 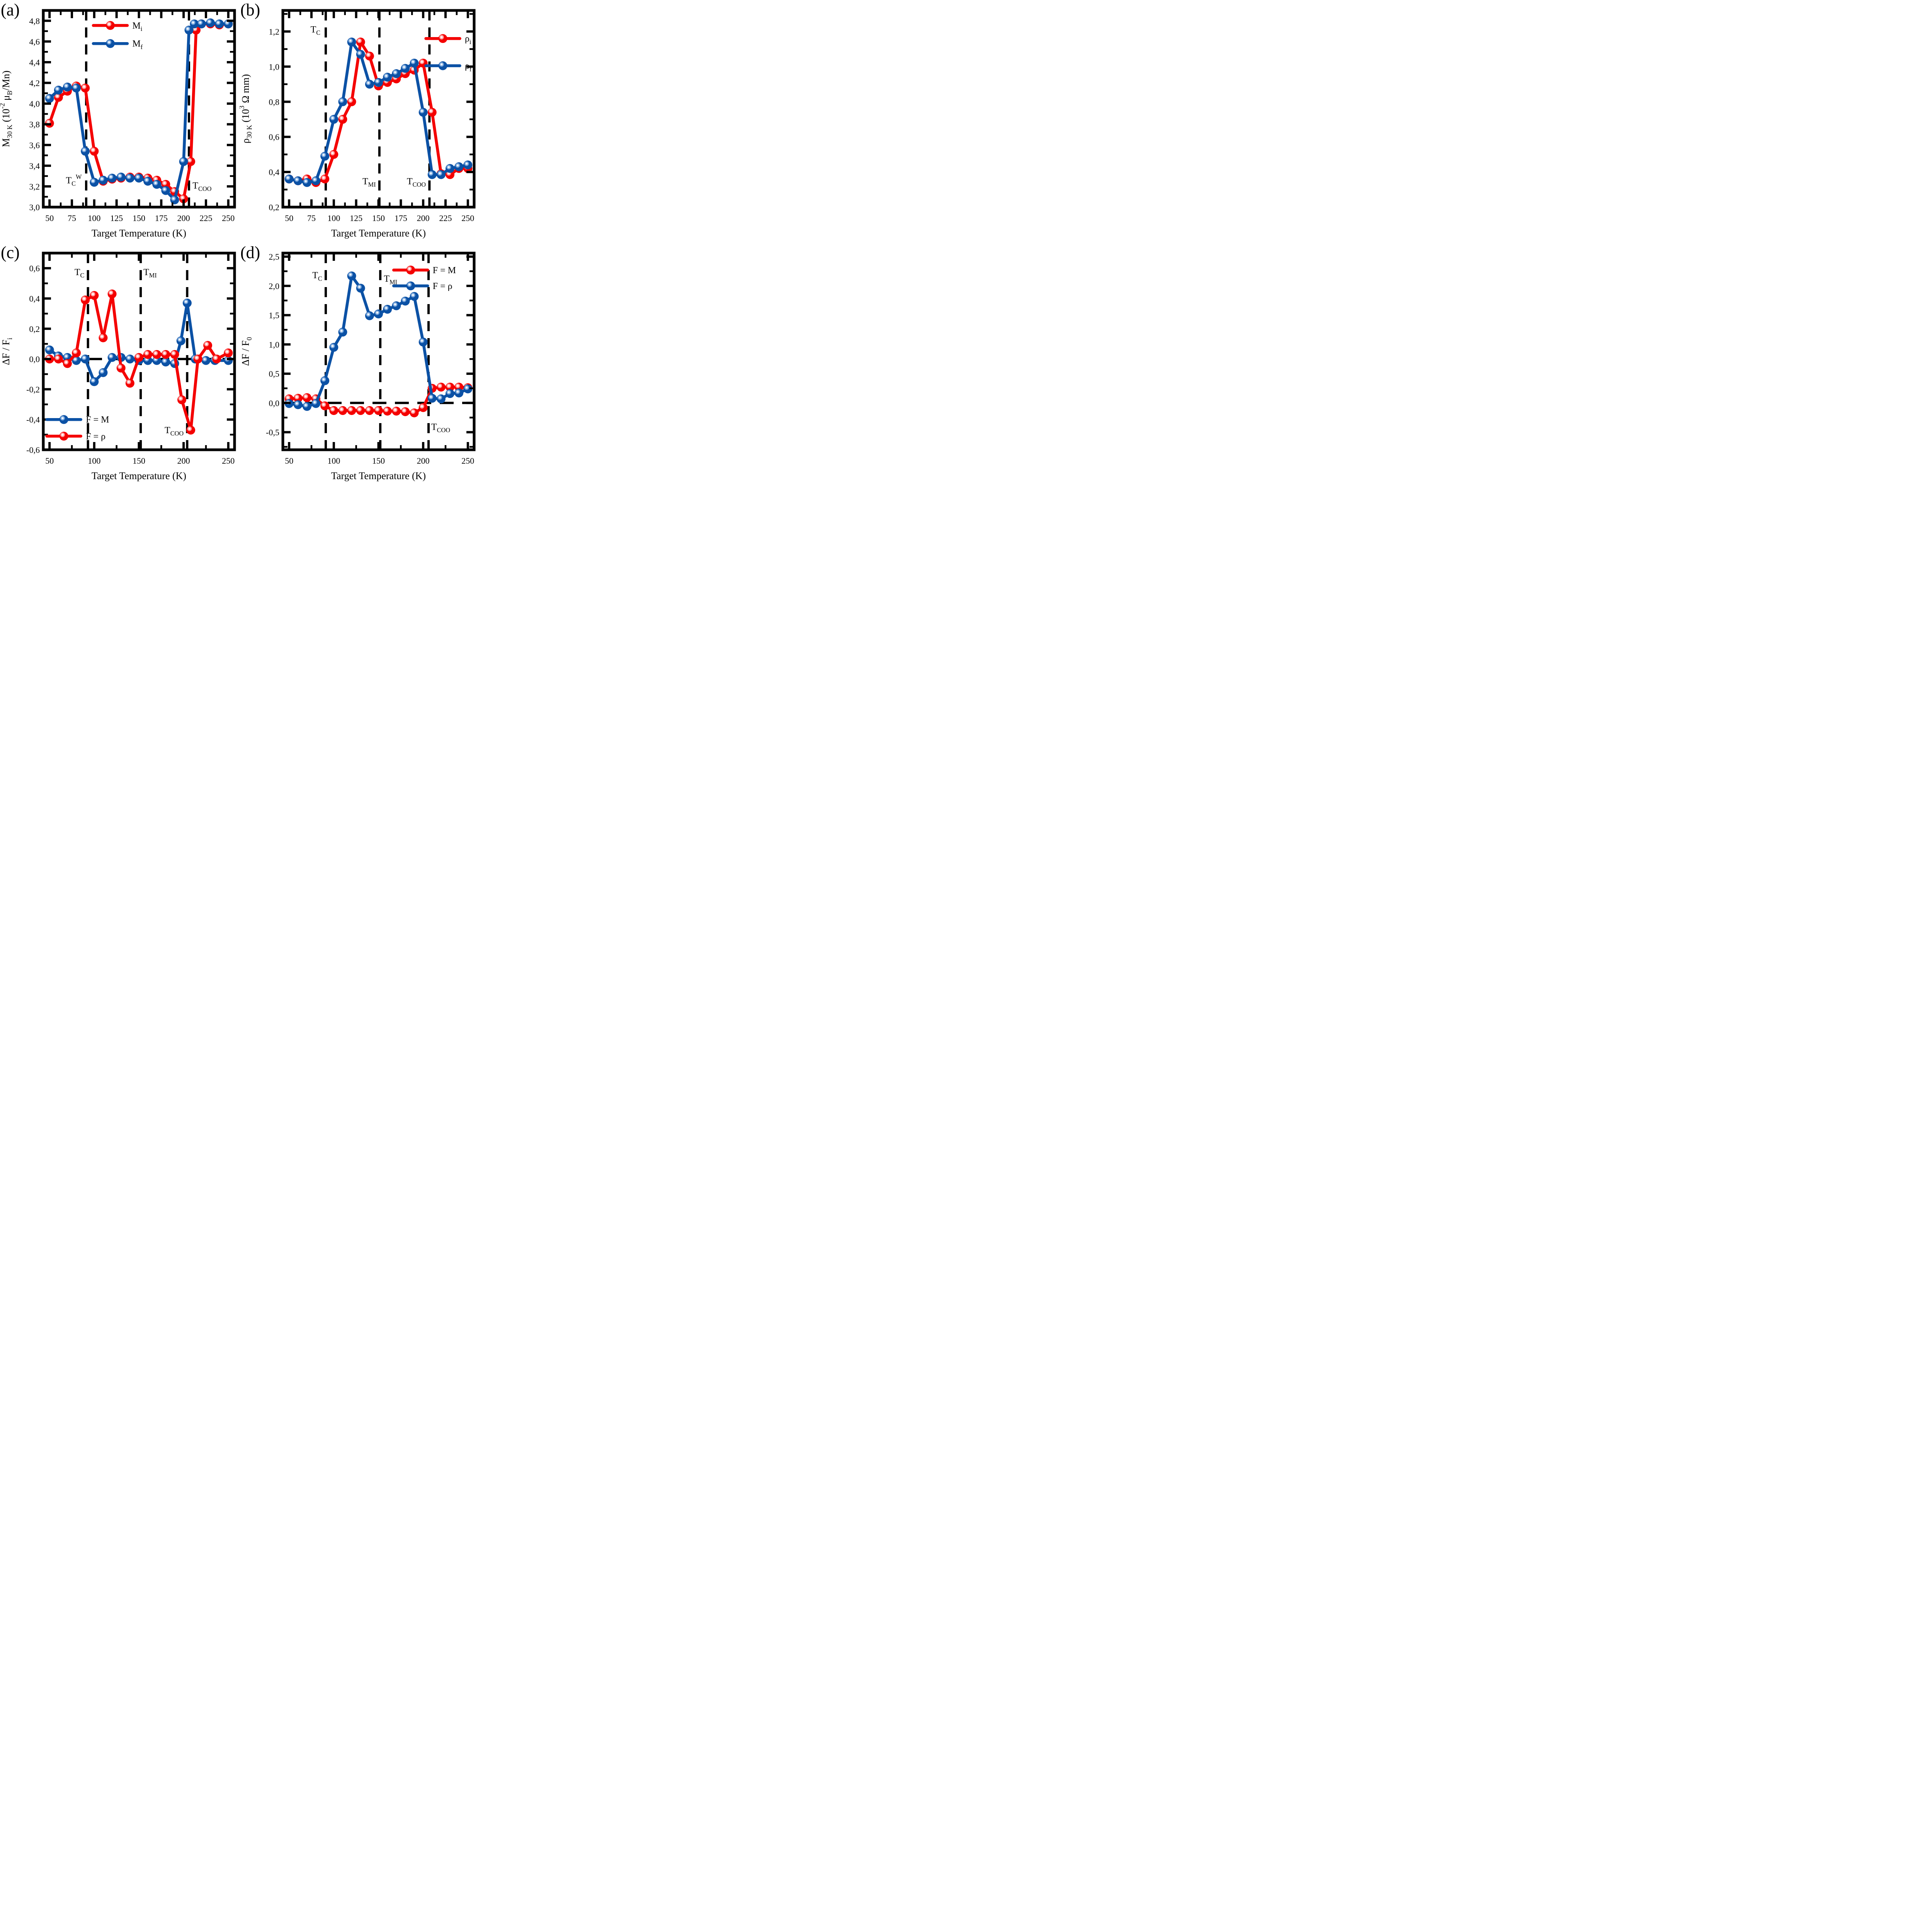 I want to click on series-Mf, so click(x=139, y=111).